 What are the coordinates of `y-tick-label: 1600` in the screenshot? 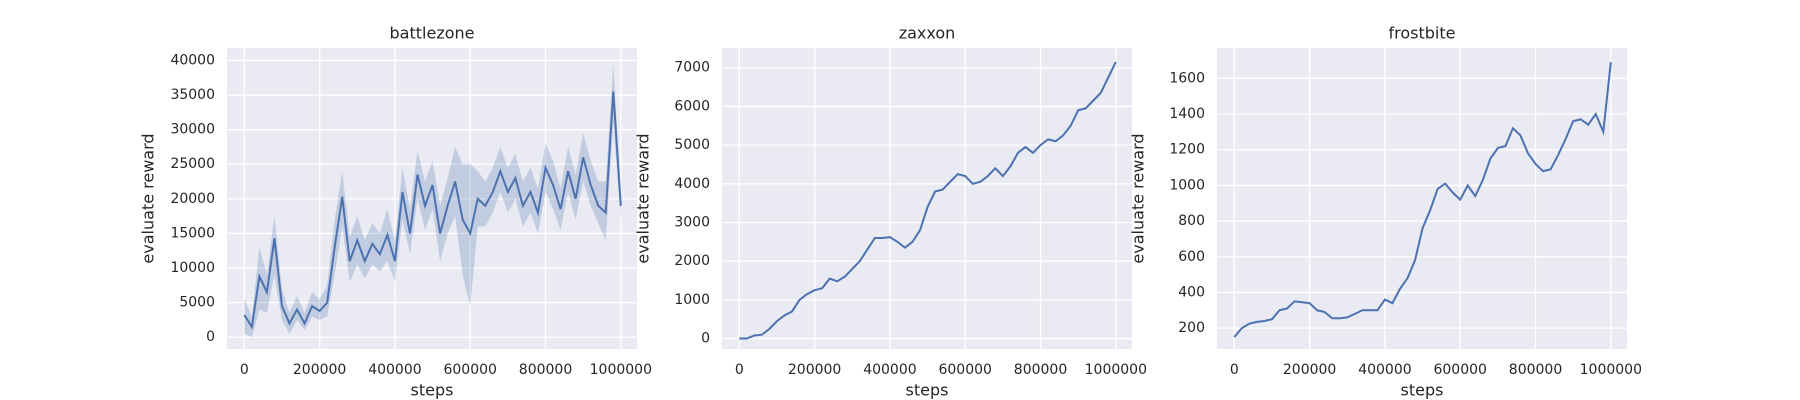 It's located at (1187, 78).